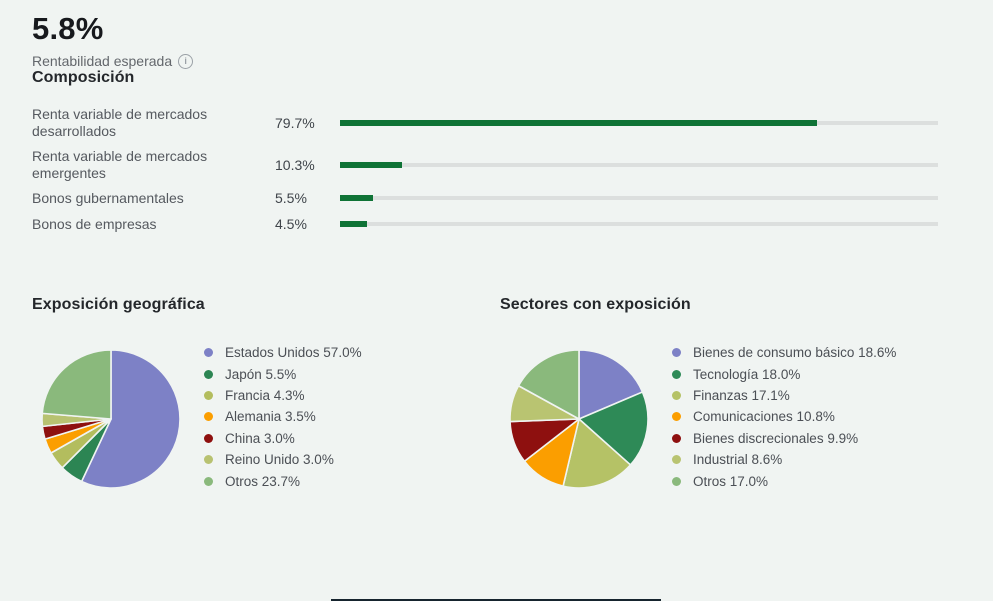 The image size is (993, 601). Describe the element at coordinates (83, 78) in the screenshot. I see `composition-heading: Composición` at that location.